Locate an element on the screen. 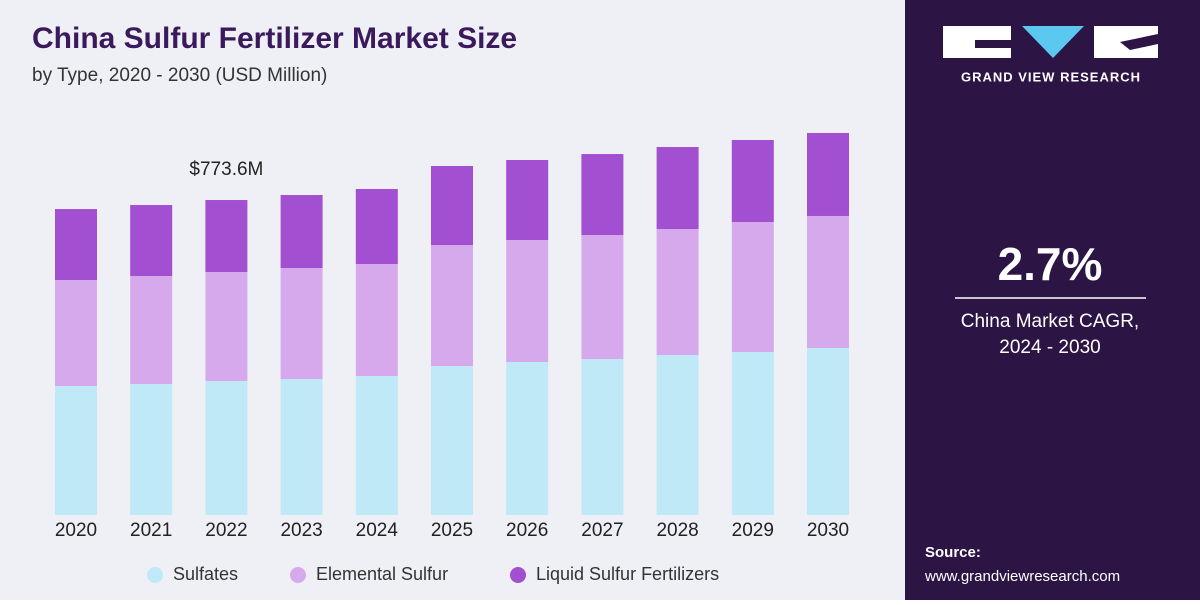  x-tick-label: 2021 is located at coordinates (151, 530).